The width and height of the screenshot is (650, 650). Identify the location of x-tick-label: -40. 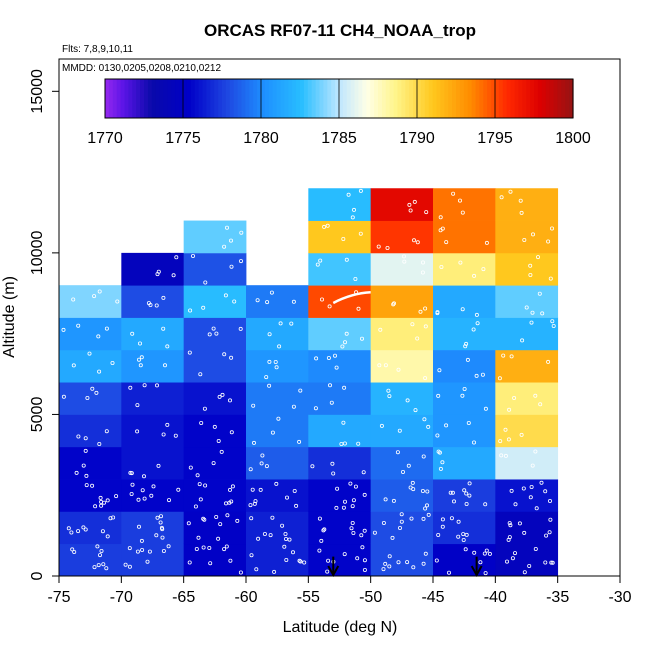
(495, 597).